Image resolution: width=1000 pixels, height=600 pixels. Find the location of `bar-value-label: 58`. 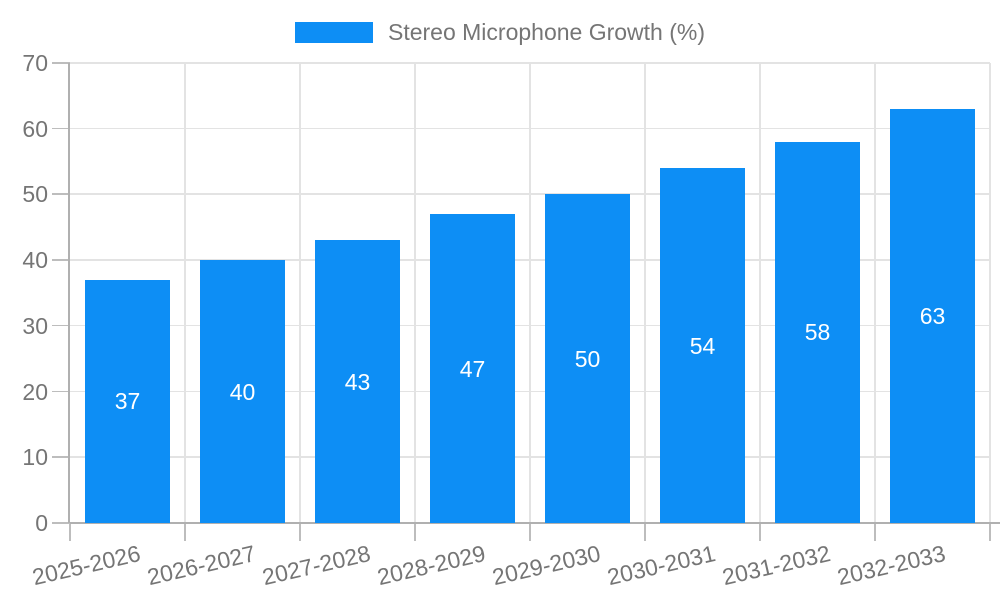

bar-value-label: 58 is located at coordinates (817, 332).